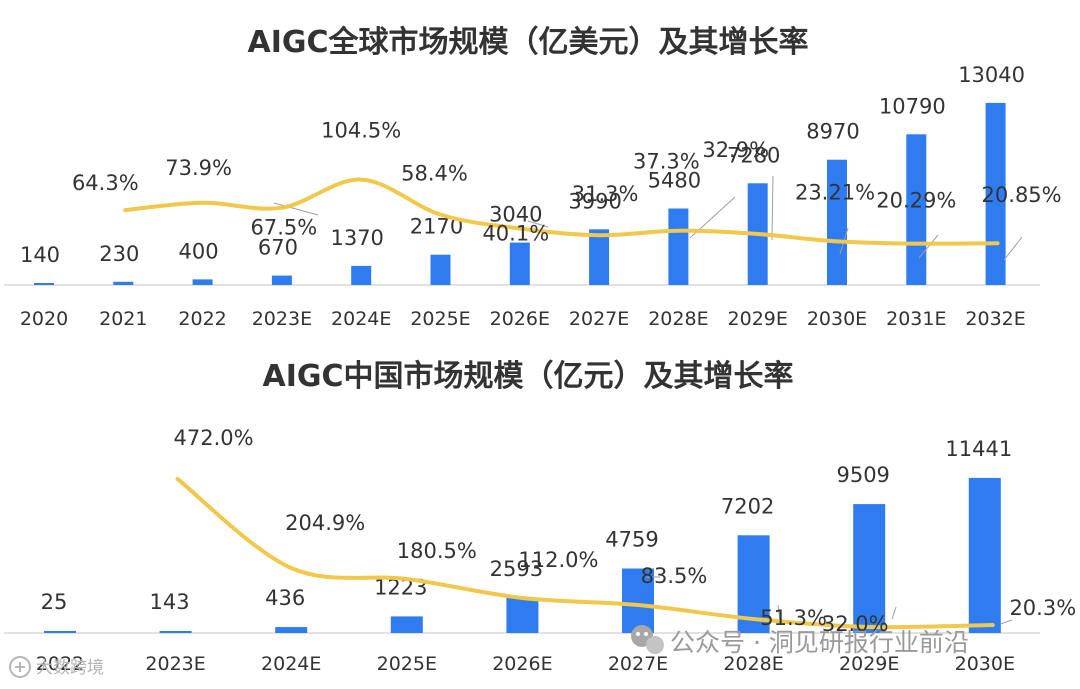 The width and height of the screenshot is (1080, 689). What do you see at coordinates (978, 449) in the screenshot?
I see `bar-value-label: 11441` at bounding box center [978, 449].